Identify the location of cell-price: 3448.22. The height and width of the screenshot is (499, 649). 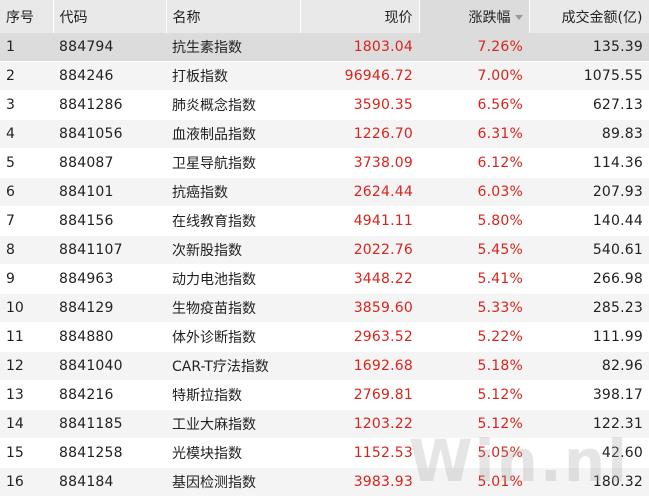
(359, 279).